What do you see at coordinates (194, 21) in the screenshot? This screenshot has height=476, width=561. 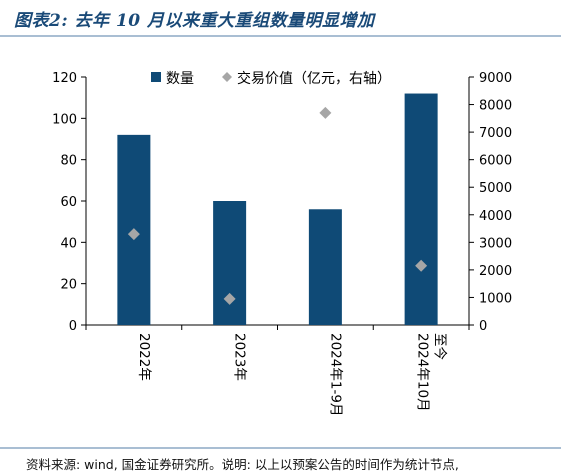 I see `chart-title: 图表2: 去年 10 月以来重大重组数量明显增加` at bounding box center [194, 21].